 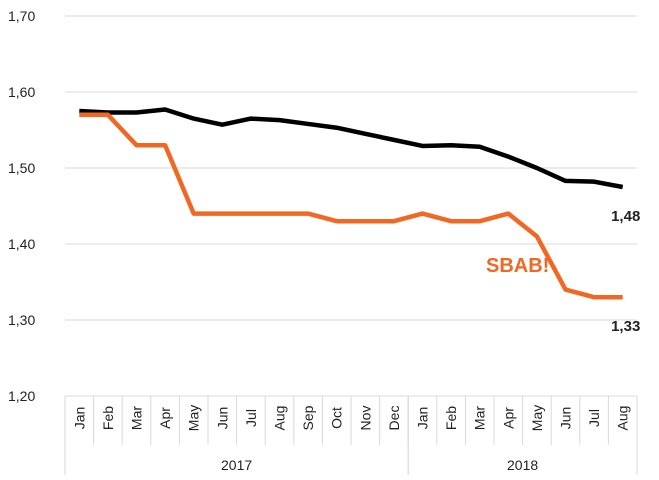 What do you see at coordinates (517, 266) in the screenshot?
I see `series-label: SBAB!` at bounding box center [517, 266].